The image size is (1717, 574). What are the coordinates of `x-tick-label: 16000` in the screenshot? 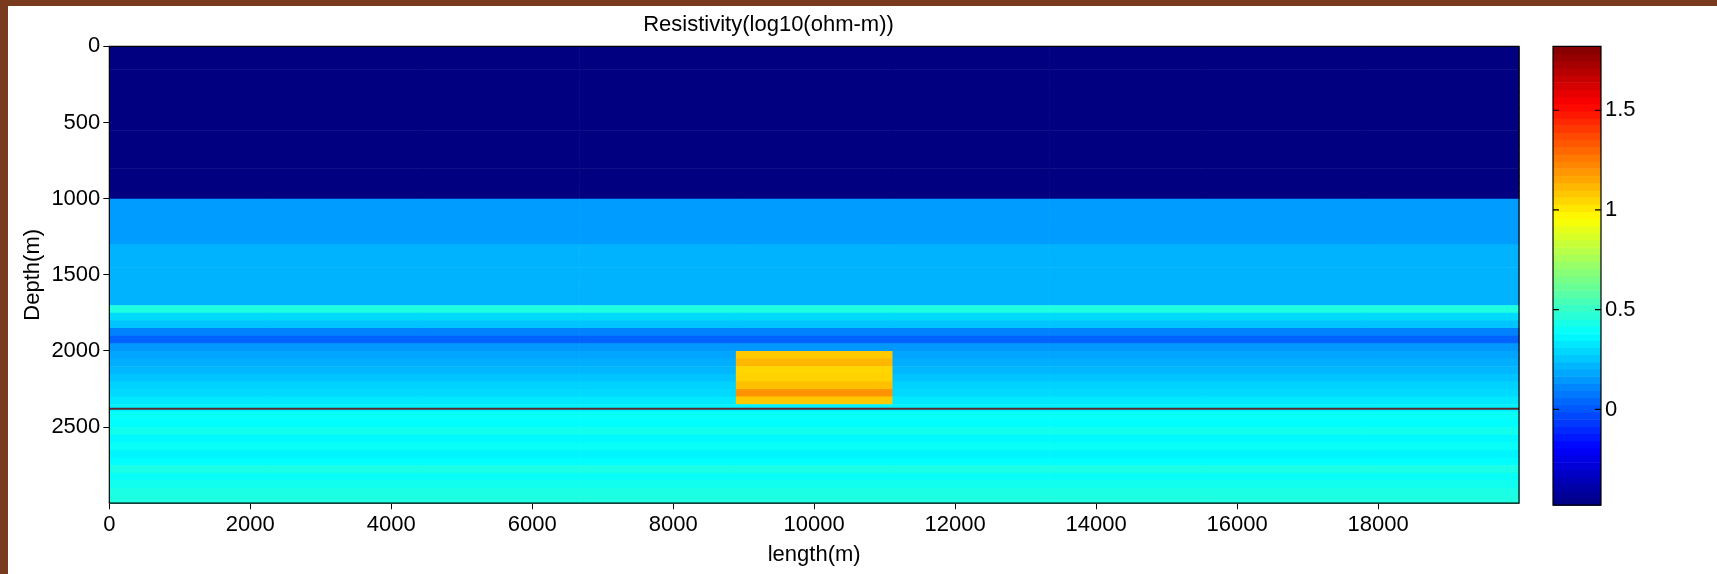 It's located at (1237, 524).